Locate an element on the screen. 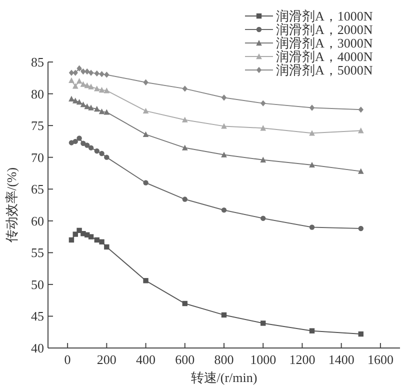 The width and height of the screenshot is (408, 386). legend-label: 润滑剂A，5000N is located at coordinates (325, 70).